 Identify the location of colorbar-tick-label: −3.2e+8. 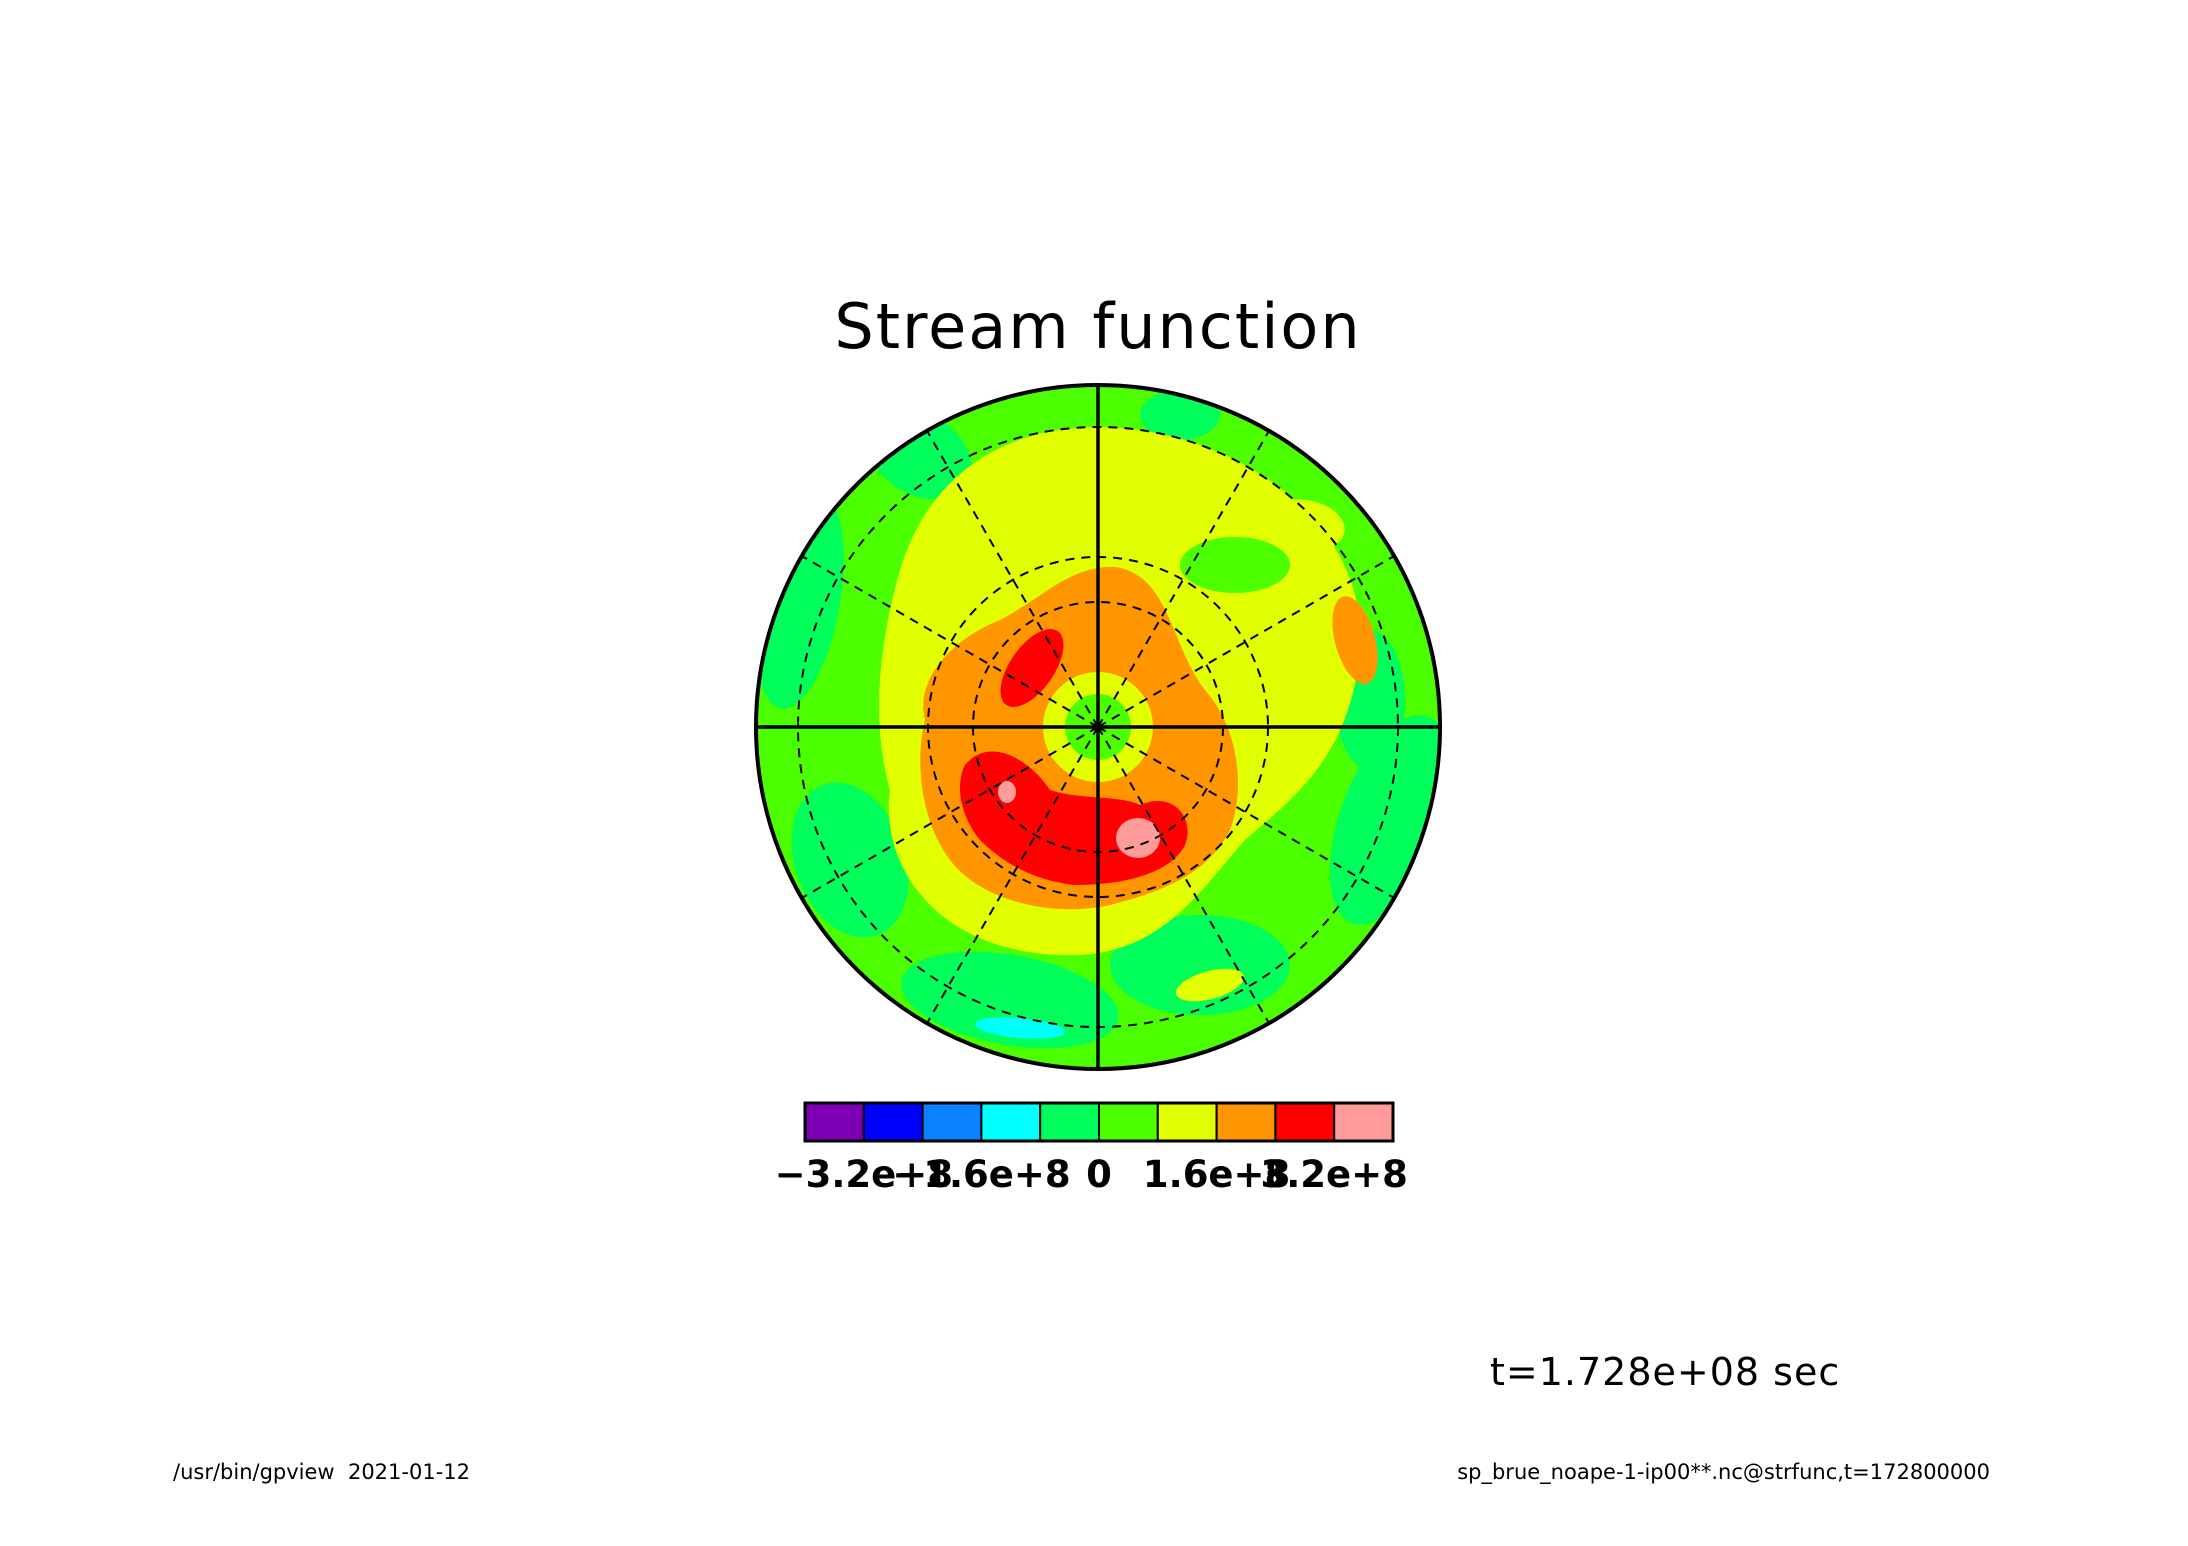
(864, 1174).